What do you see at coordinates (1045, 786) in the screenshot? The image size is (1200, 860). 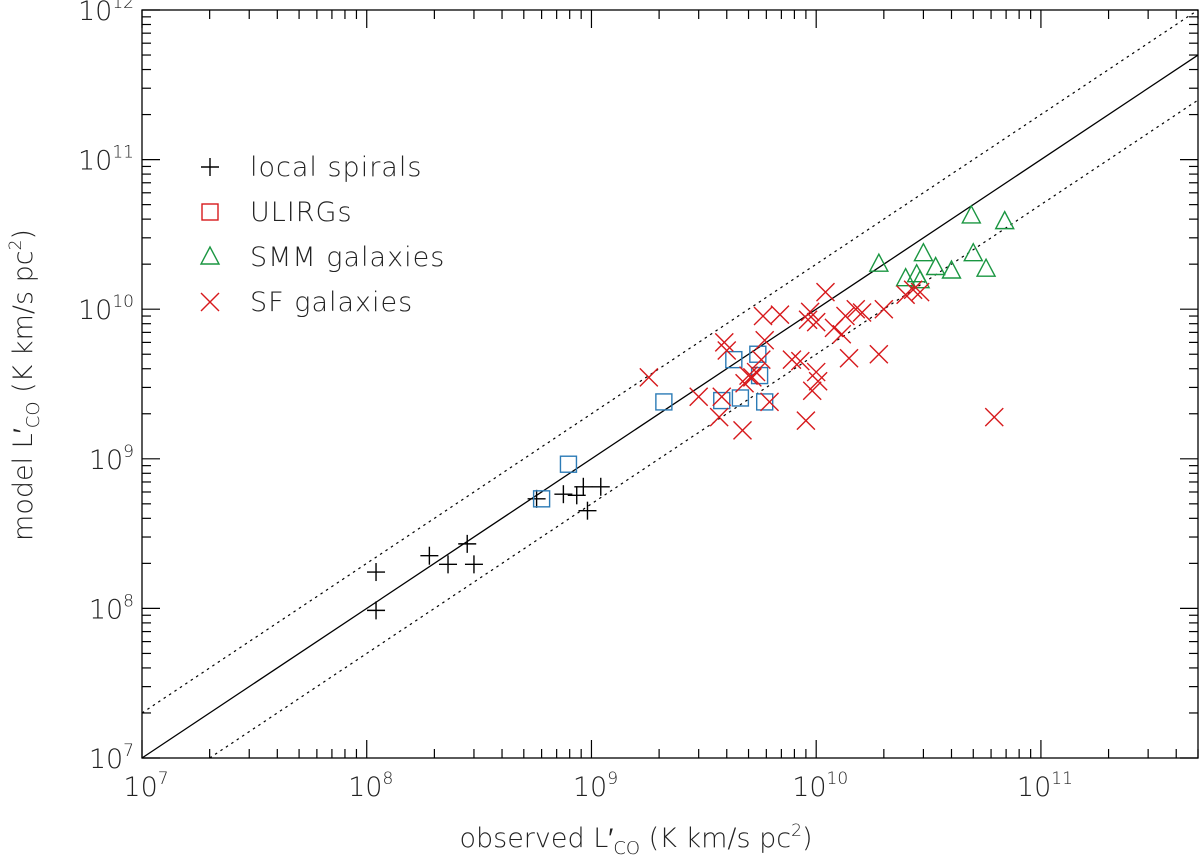 I see `x-tick-label: 1011` at bounding box center [1045, 786].